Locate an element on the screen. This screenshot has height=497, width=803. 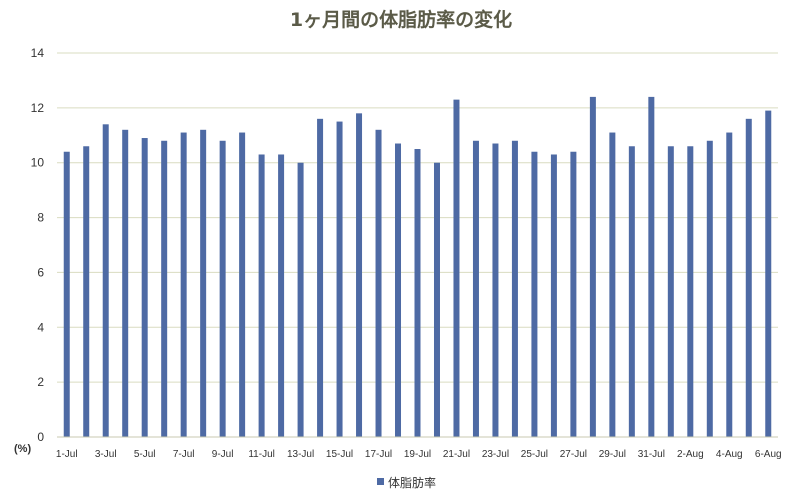
x-tick-label: 15-Jul is located at coordinates (339, 454).